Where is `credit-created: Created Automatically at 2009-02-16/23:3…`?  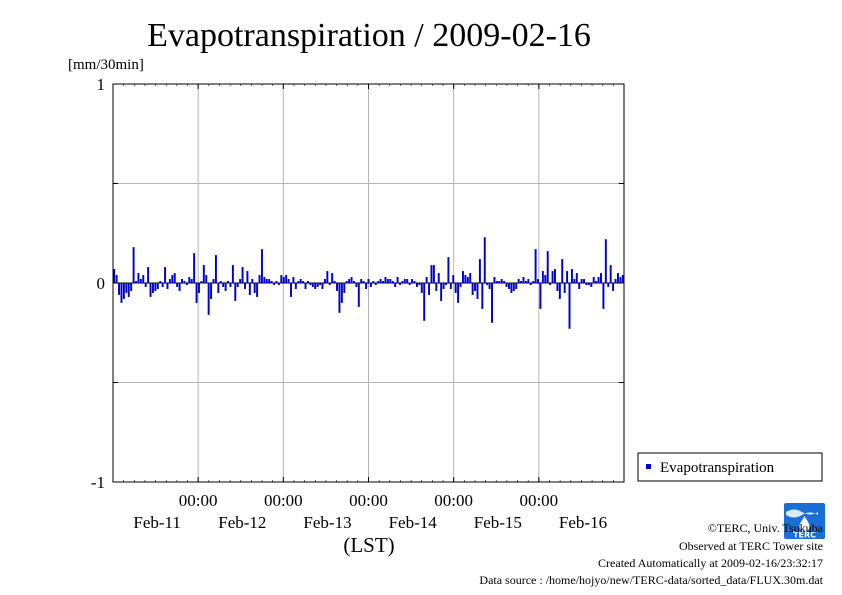 credit-created: Created Automatically at 2009-02-16/23:3… is located at coordinates (710, 563).